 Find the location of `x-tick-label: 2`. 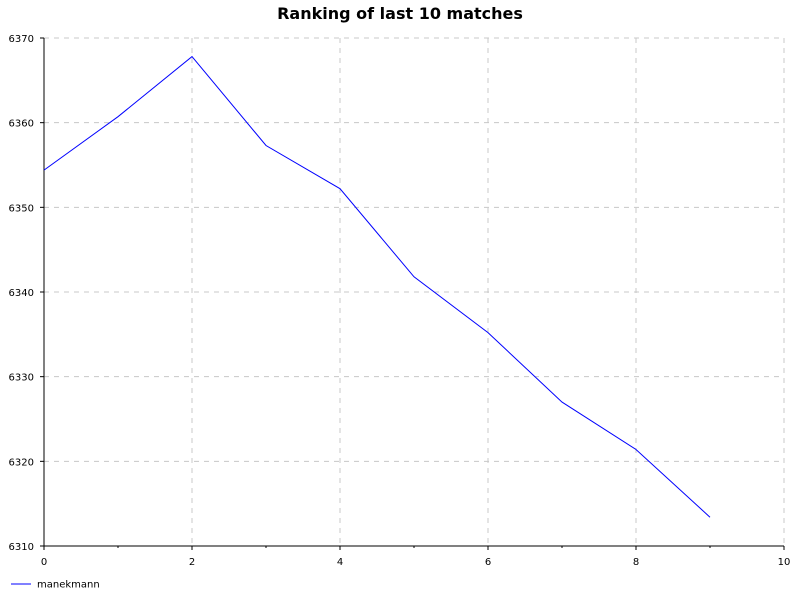

x-tick-label: 2 is located at coordinates (192, 562).